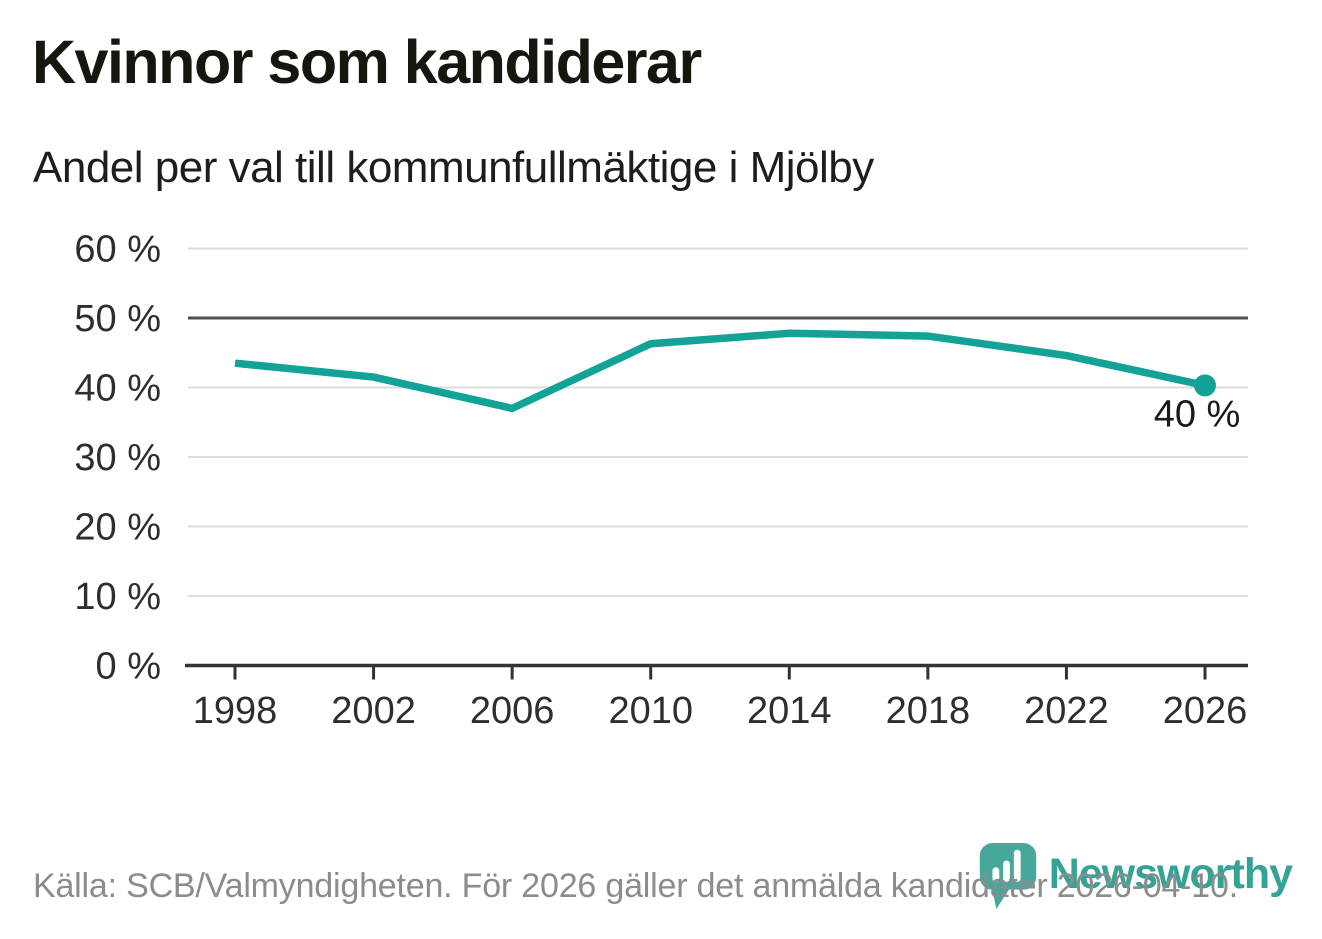  I want to click on x-tick-label: 2022, so click(1066, 711).